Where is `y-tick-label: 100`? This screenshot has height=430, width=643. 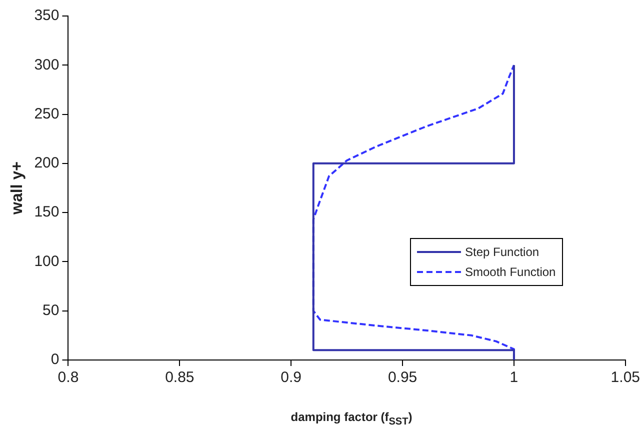
y-tick-label: 100 is located at coordinates (47, 261).